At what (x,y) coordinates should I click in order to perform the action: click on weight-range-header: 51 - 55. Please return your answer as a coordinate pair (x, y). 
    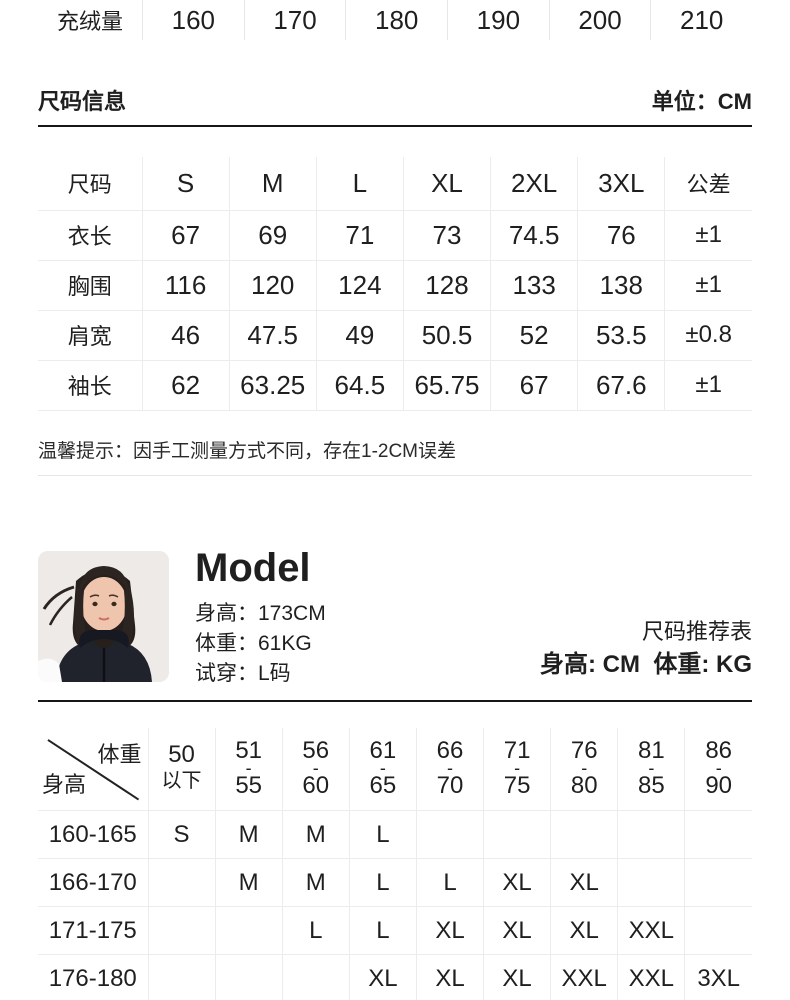
    Looking at the image, I should click on (248, 769).